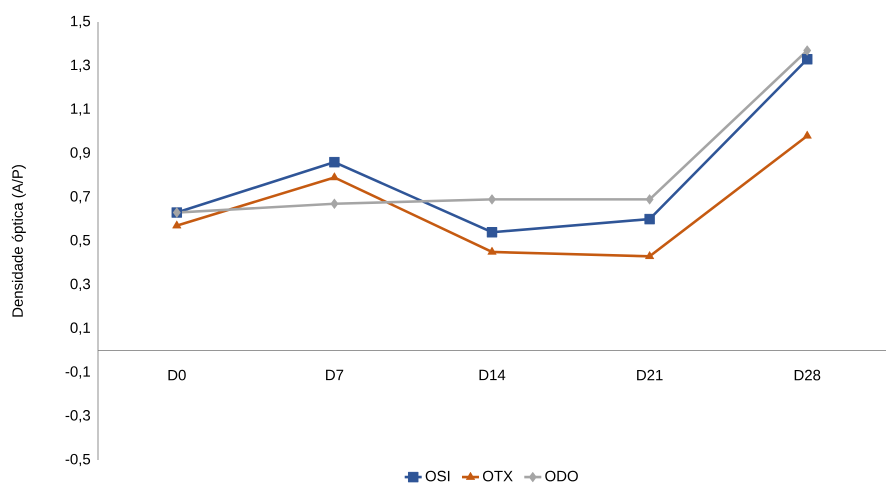  What do you see at coordinates (335, 375) in the screenshot?
I see `x-tick-label: D7` at bounding box center [335, 375].